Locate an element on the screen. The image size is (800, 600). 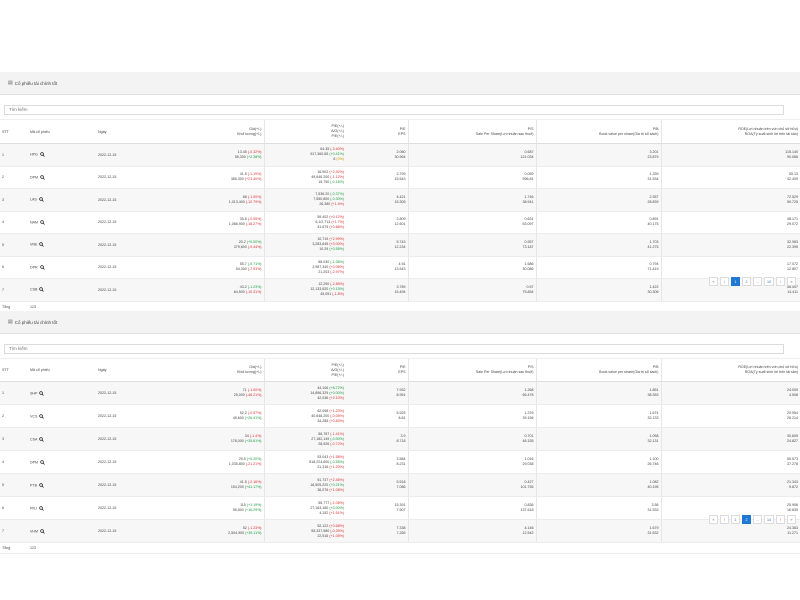
cell-ps: 0.427 101.755 is located at coordinates (471, 485).